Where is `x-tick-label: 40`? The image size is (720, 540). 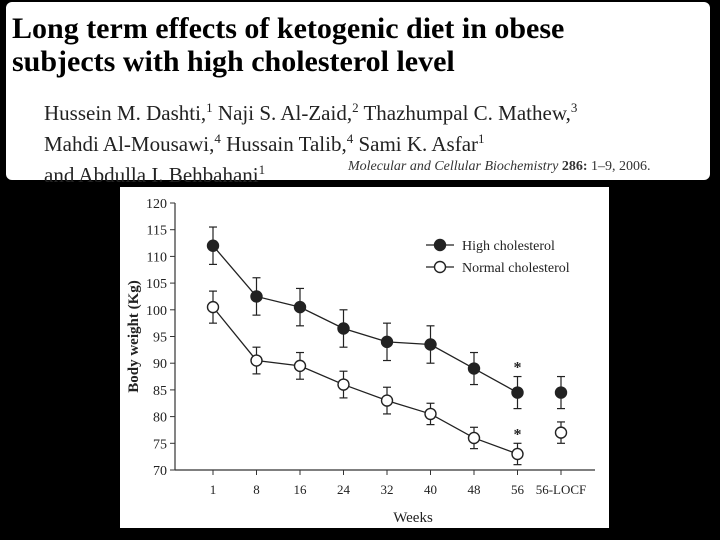 x-tick-label: 40 is located at coordinates (430, 489).